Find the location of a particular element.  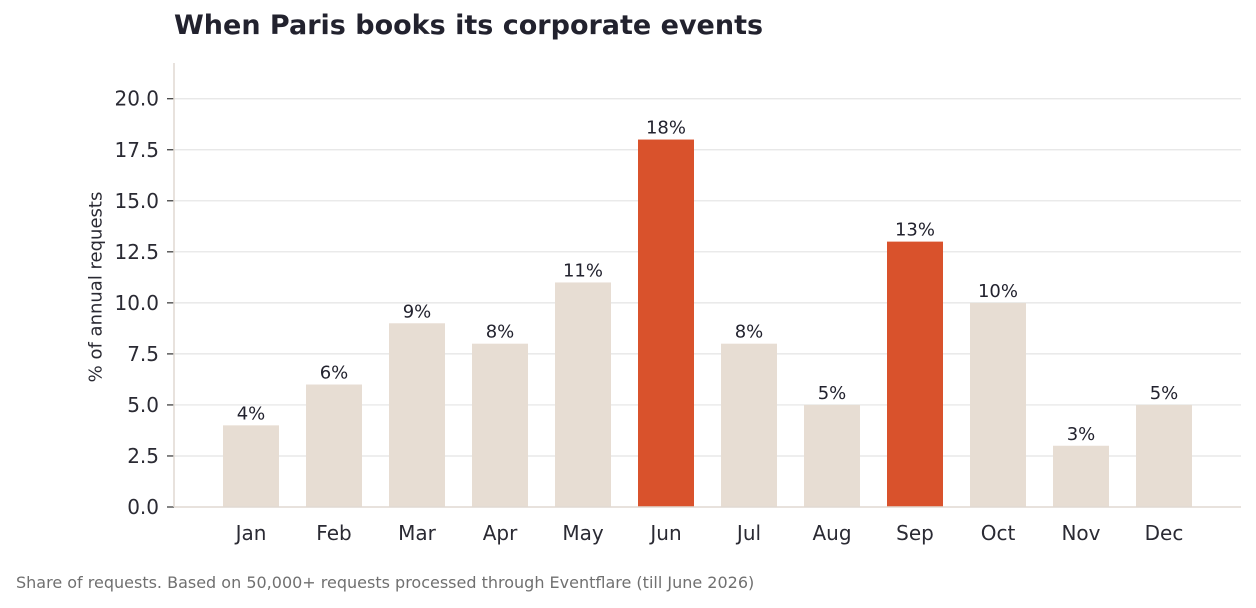

x-tick-label: Apr is located at coordinates (500, 533).